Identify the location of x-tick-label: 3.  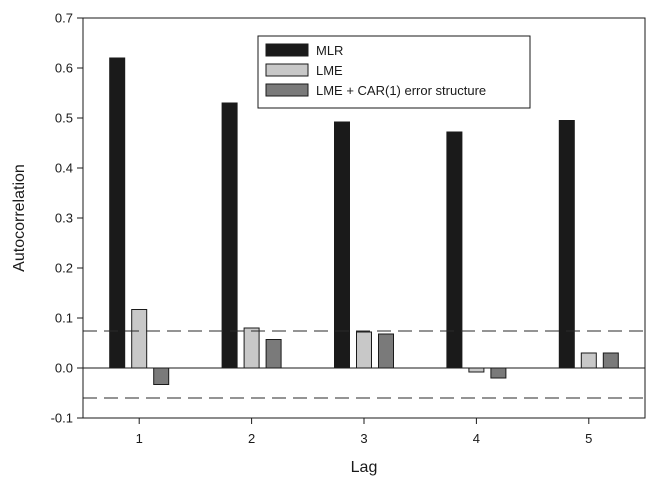
(363, 438).